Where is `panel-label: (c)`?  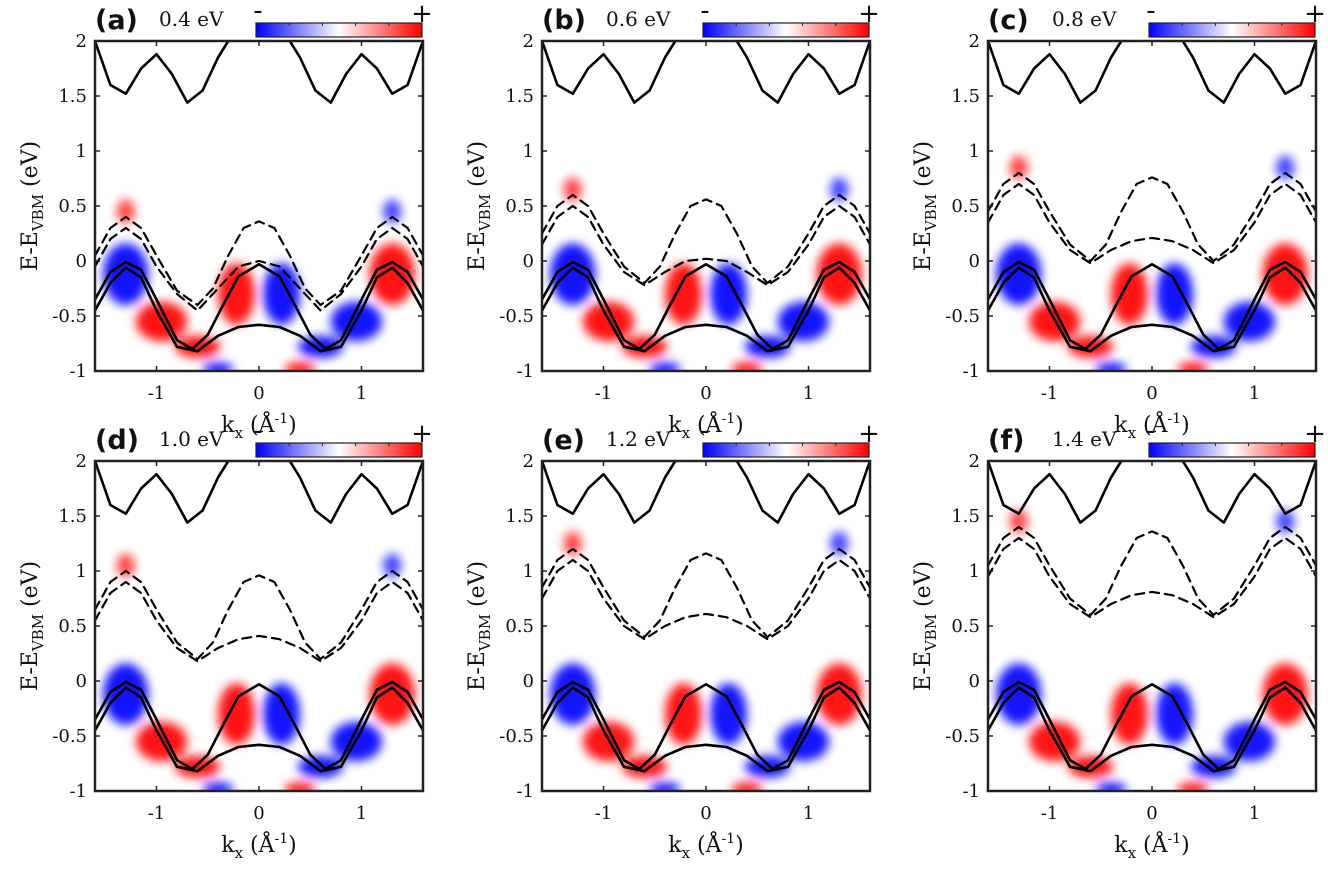
panel-label: (c) is located at coordinates (1008, 20).